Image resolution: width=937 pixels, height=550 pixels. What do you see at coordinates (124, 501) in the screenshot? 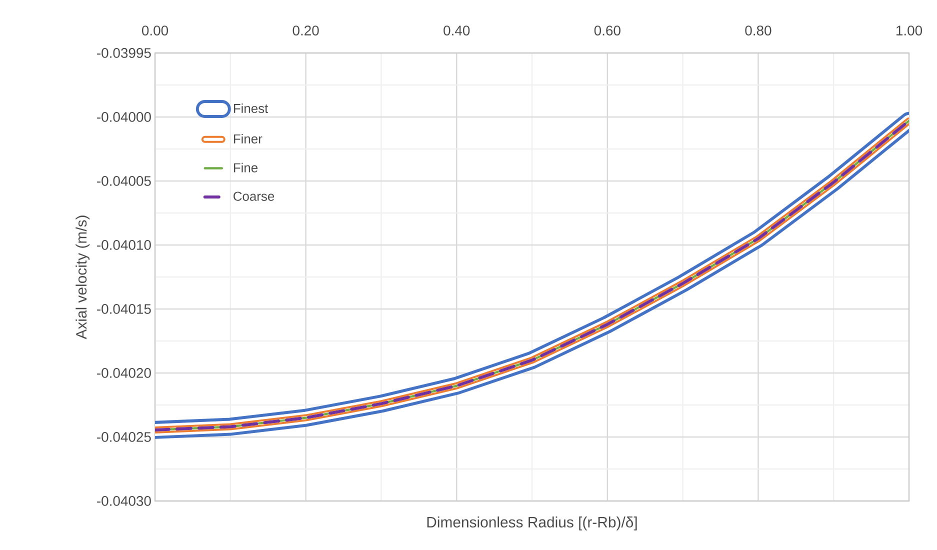
I see `y-tick-label: -0.04030` at bounding box center [124, 501].